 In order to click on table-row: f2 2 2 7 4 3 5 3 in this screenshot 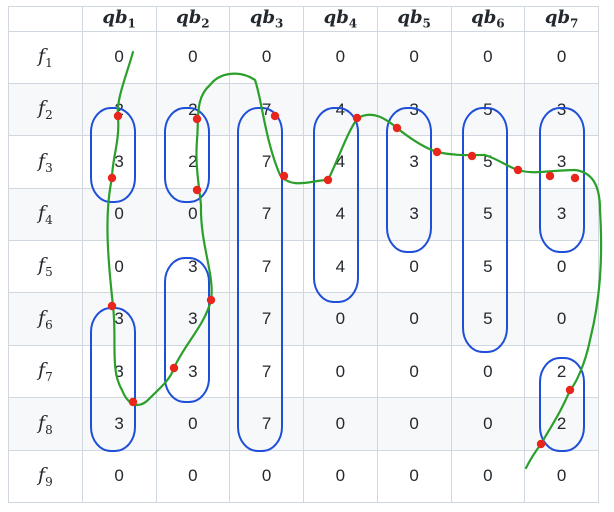, I will do `click(303, 109)`.